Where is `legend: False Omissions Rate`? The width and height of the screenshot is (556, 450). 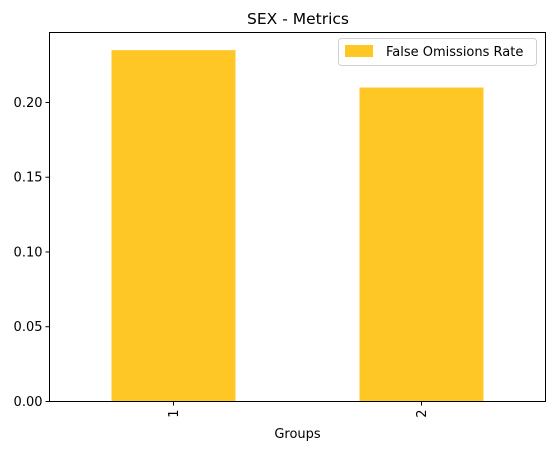
legend: False Omissions Rate is located at coordinates (437, 52).